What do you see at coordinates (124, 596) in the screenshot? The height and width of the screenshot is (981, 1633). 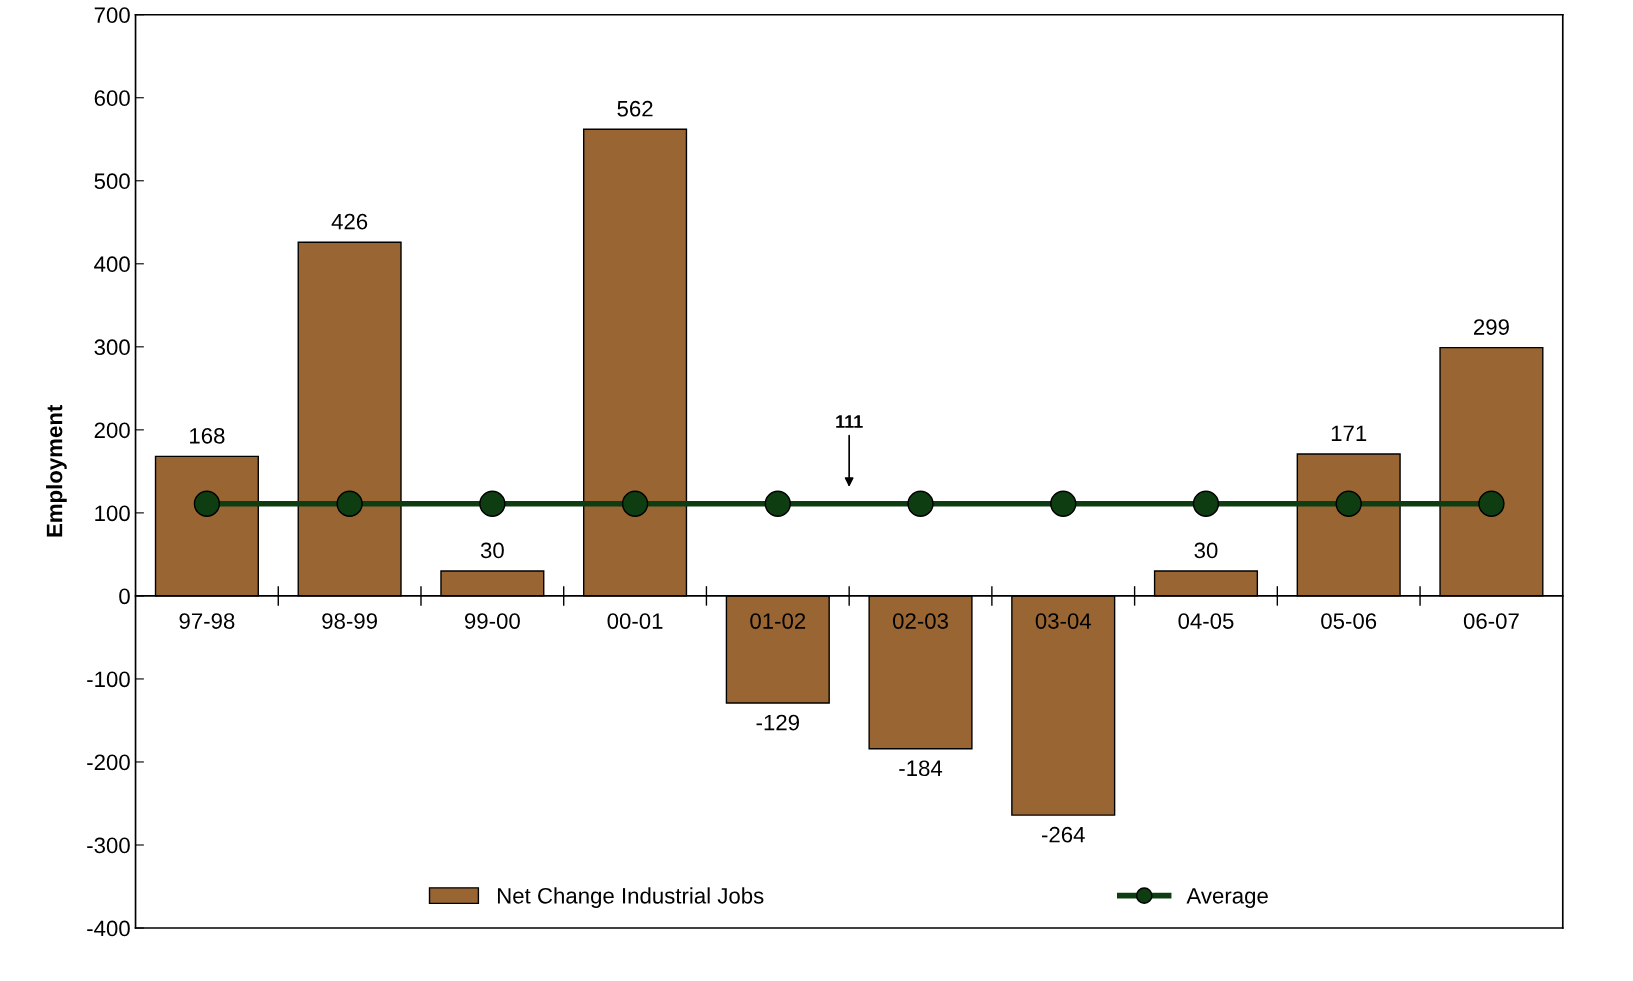 I see `y-tick-label: 0` at bounding box center [124, 596].